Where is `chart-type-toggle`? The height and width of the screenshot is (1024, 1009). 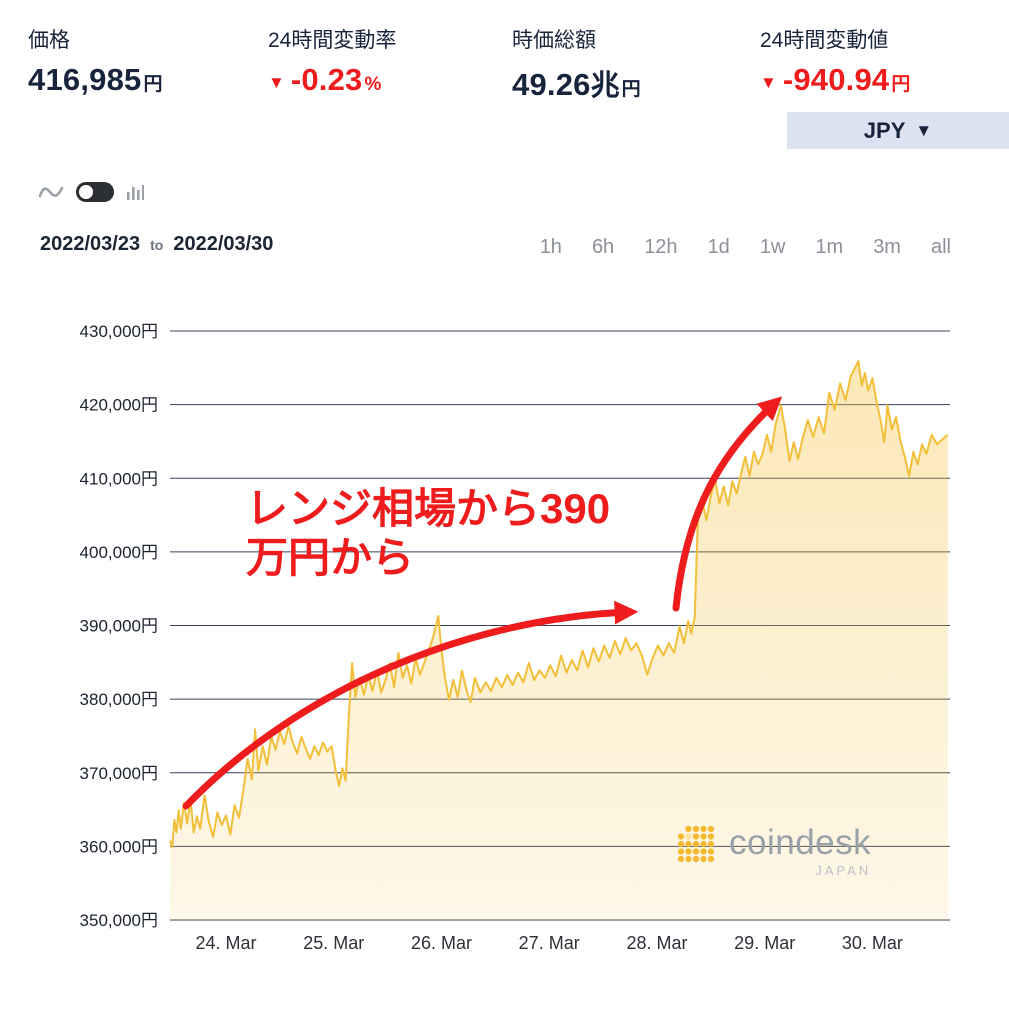
chart-type-toggle is located at coordinates (95, 192).